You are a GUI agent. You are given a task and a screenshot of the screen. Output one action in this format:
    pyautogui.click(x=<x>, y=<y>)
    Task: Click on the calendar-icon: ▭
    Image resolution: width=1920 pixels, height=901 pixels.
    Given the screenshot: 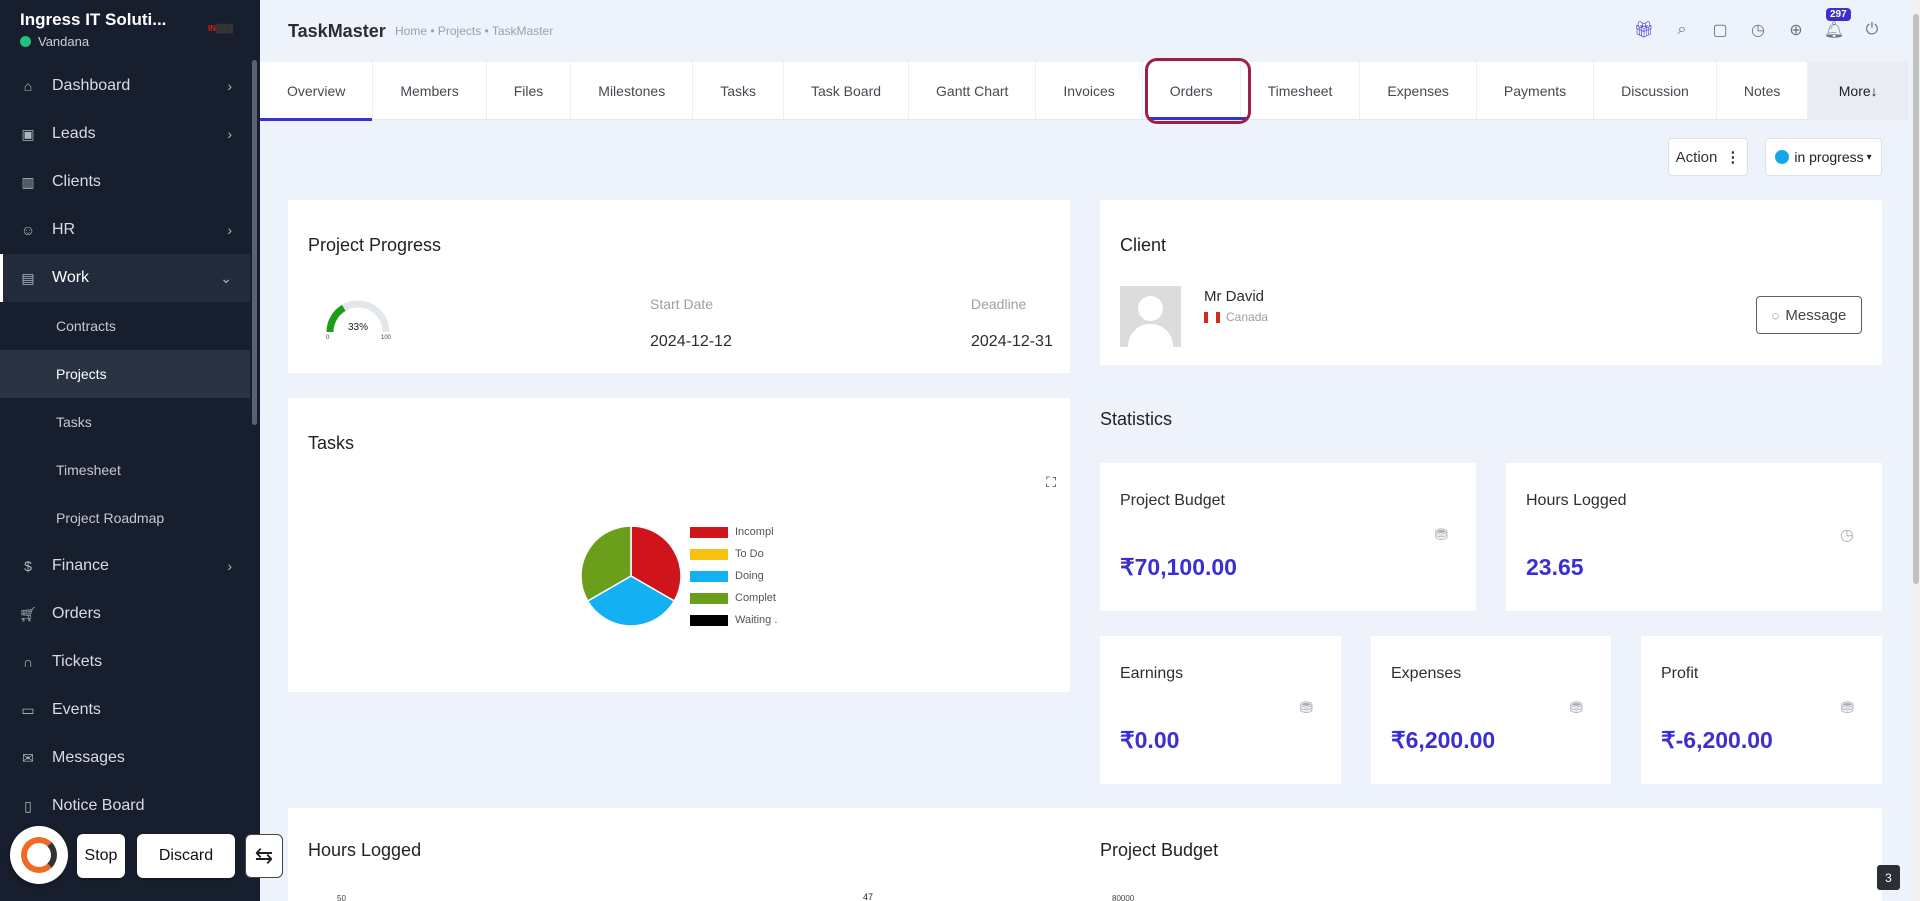 What is the action you would take?
    pyautogui.click(x=28, y=709)
    